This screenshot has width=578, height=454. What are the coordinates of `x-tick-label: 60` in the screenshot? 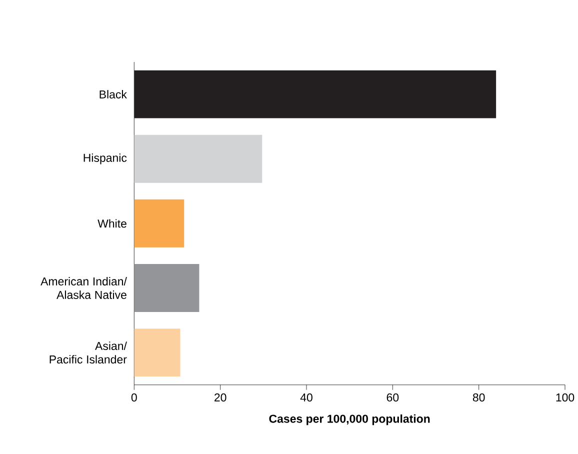 It's located at (392, 397).